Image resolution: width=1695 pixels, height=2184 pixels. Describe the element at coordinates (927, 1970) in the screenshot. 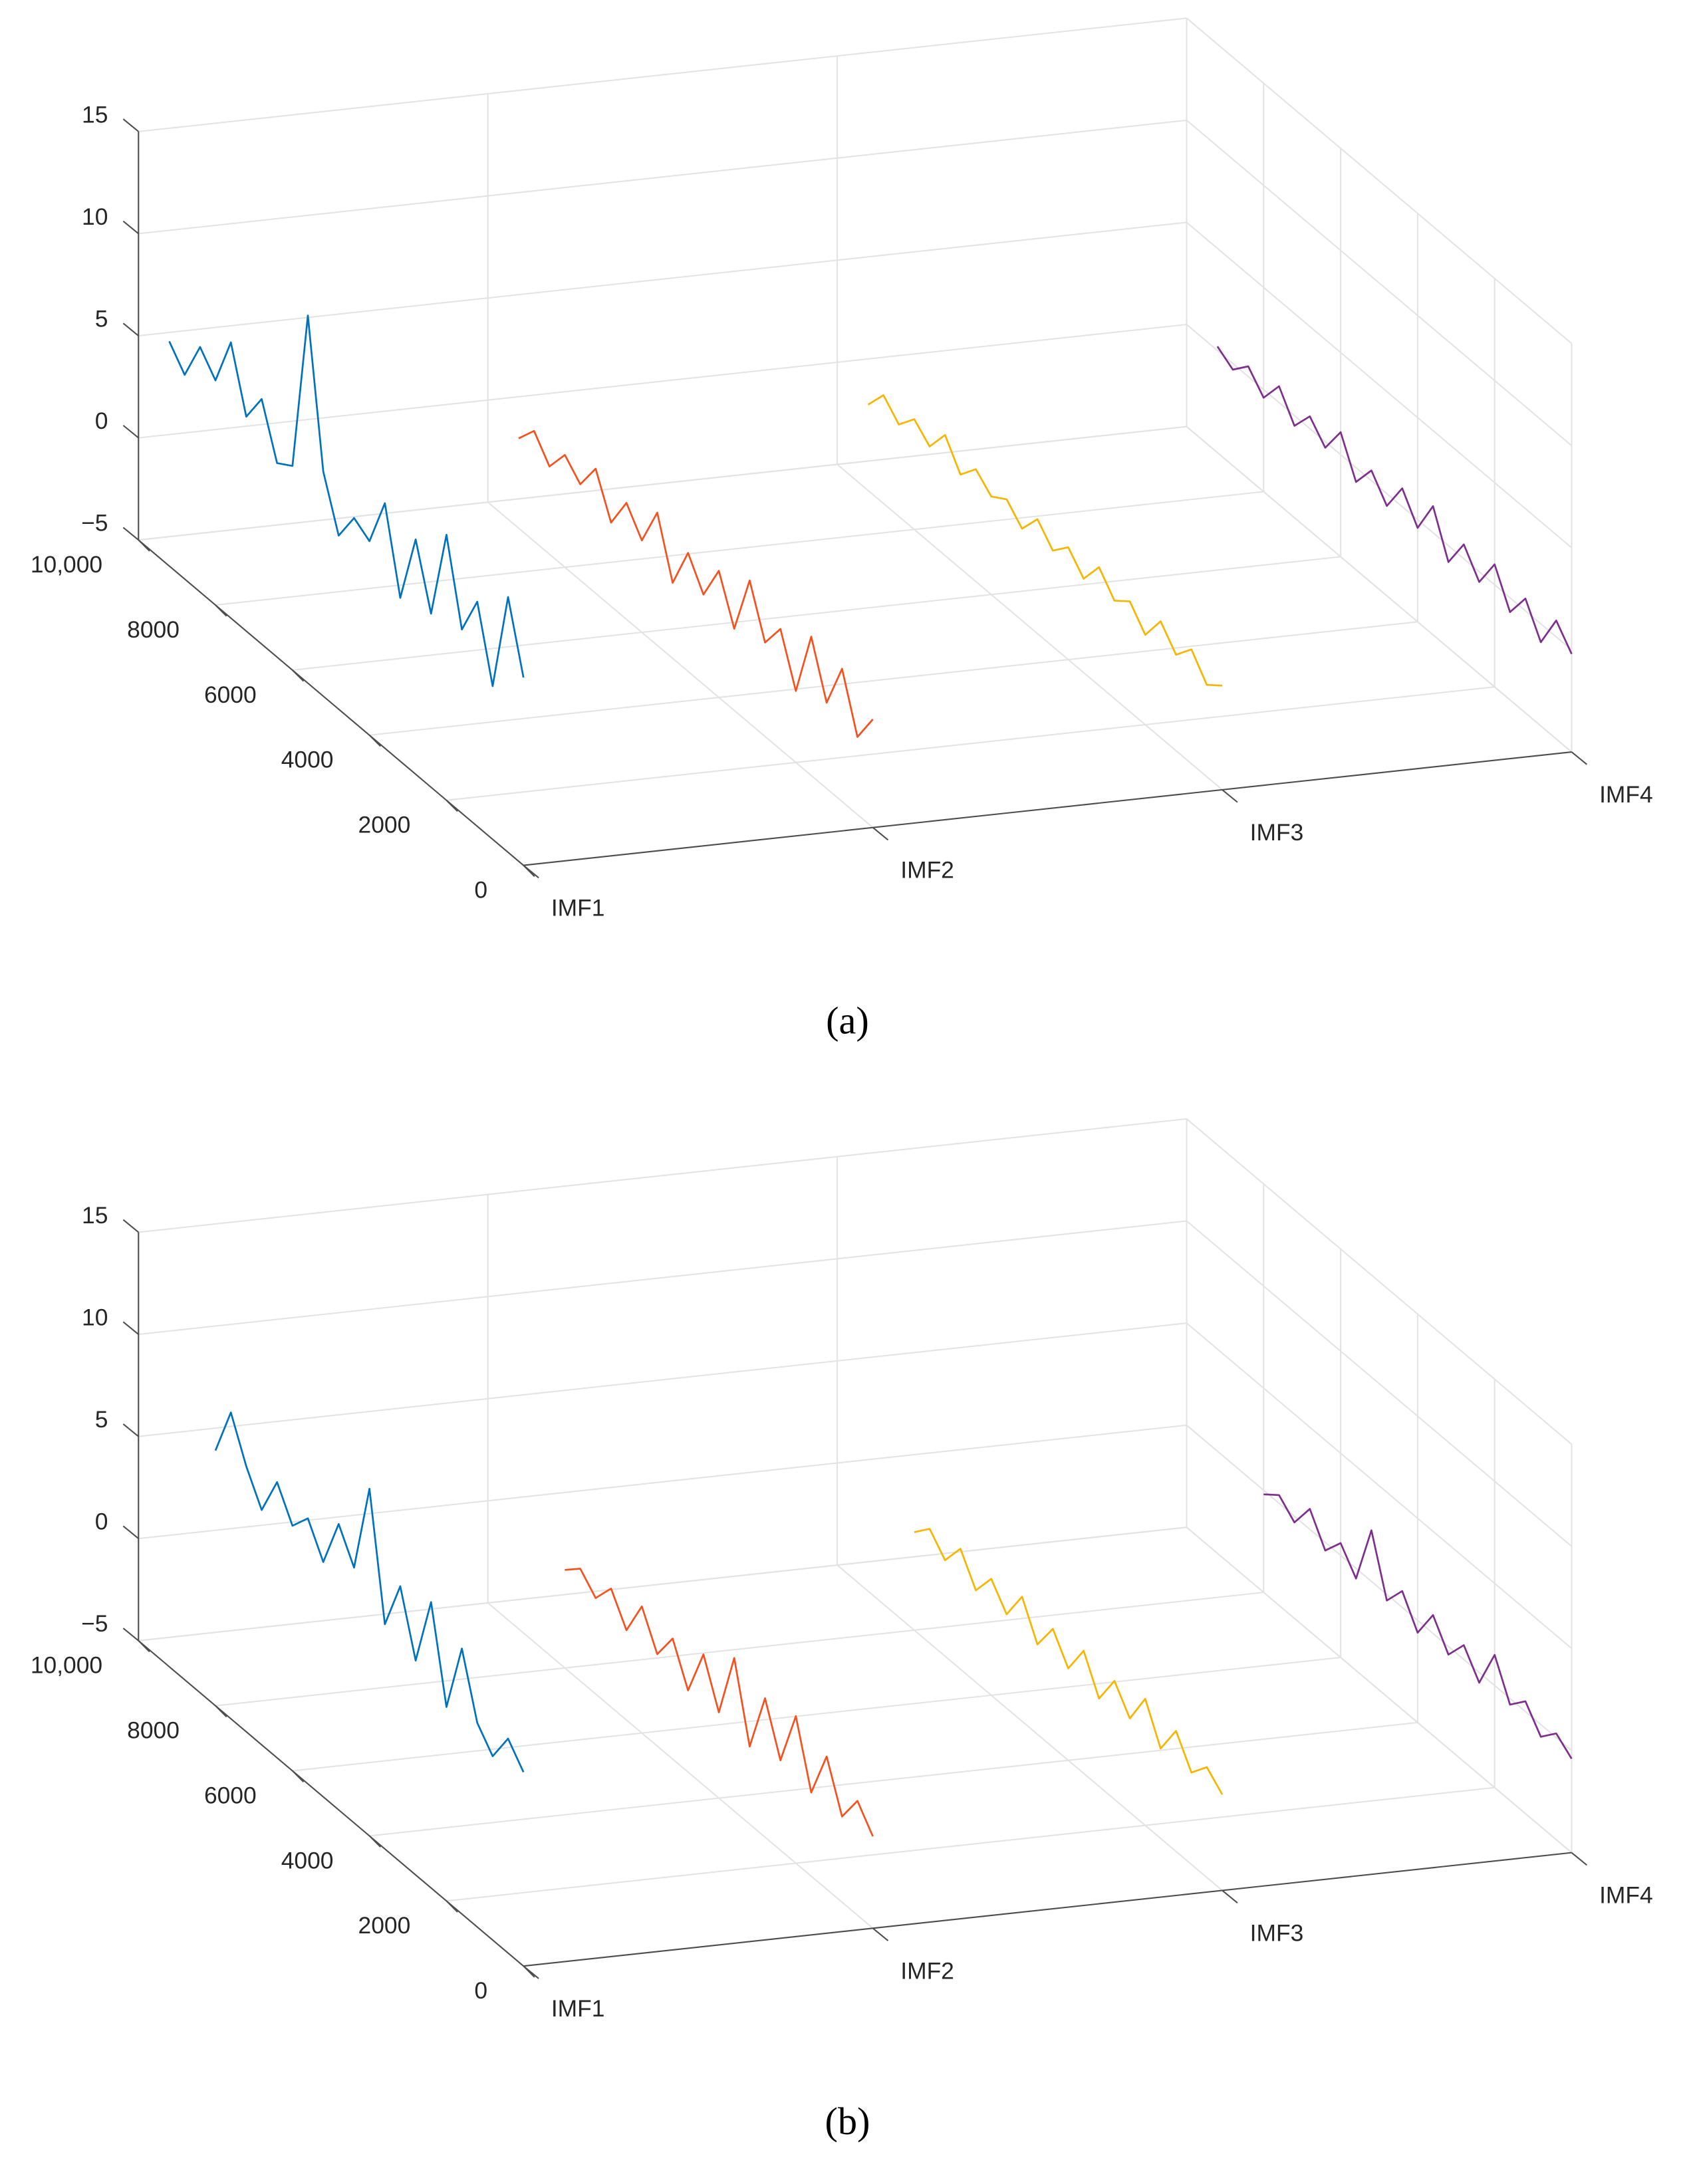

I see `category-label: IMF2` at that location.